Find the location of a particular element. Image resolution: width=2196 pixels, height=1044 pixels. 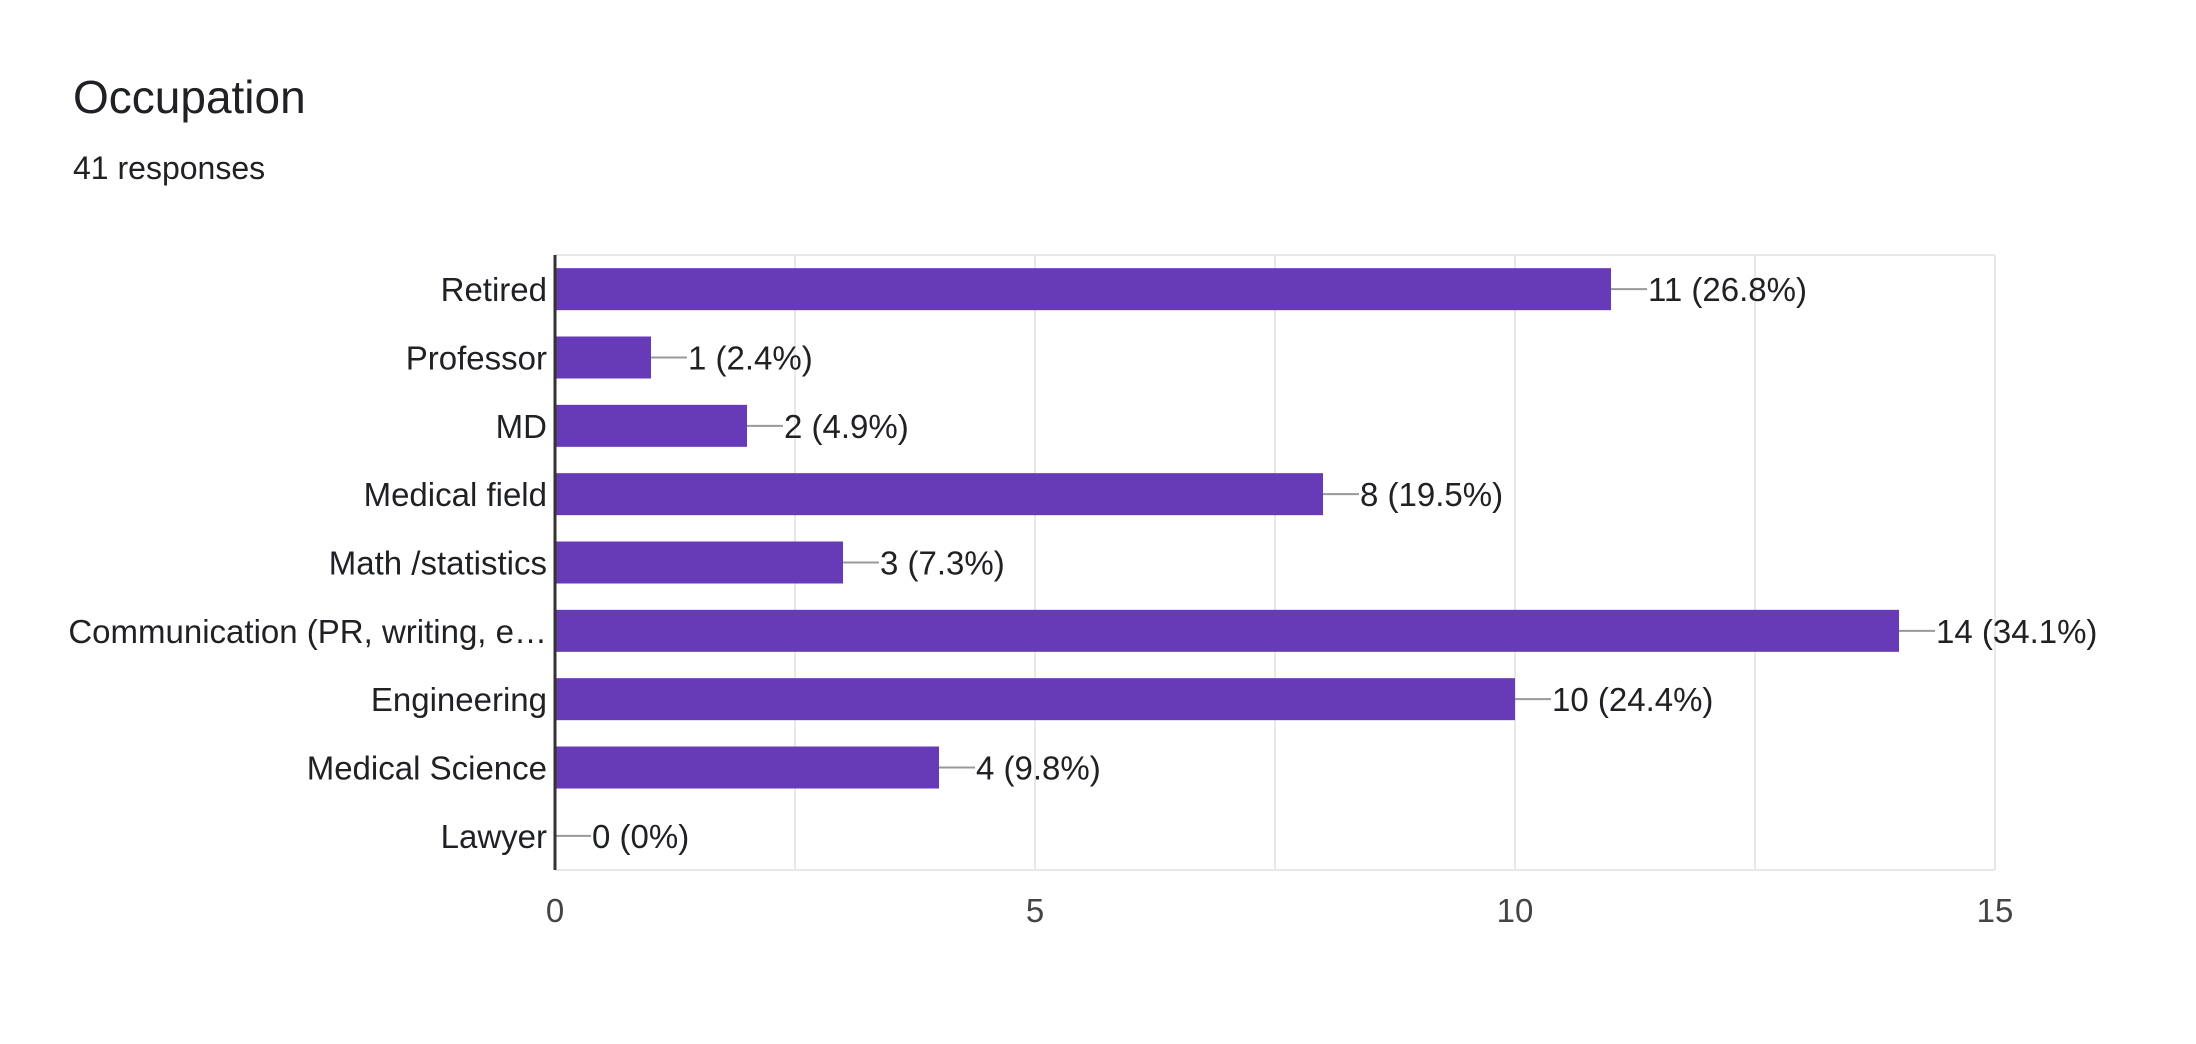

data-label: 0 (0%) is located at coordinates (640, 836).